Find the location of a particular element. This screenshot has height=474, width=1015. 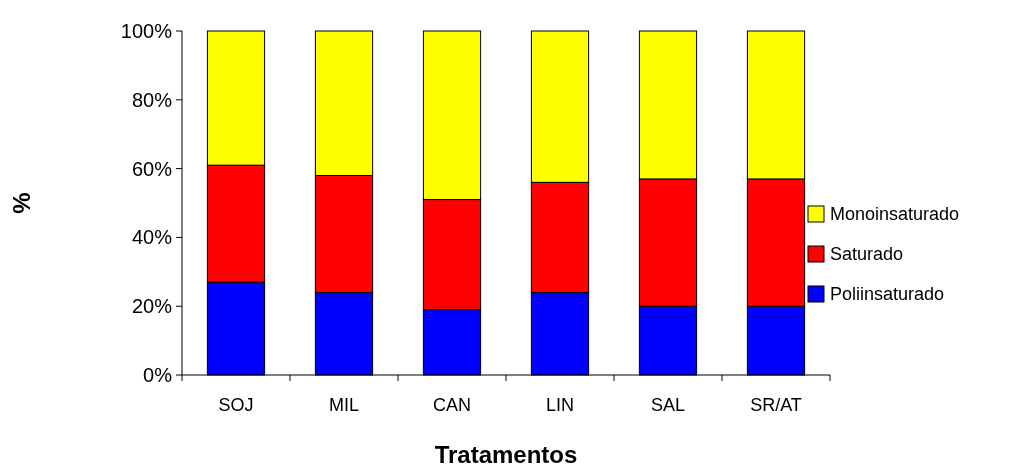

y-axis-title: % is located at coordinates (21, 203).